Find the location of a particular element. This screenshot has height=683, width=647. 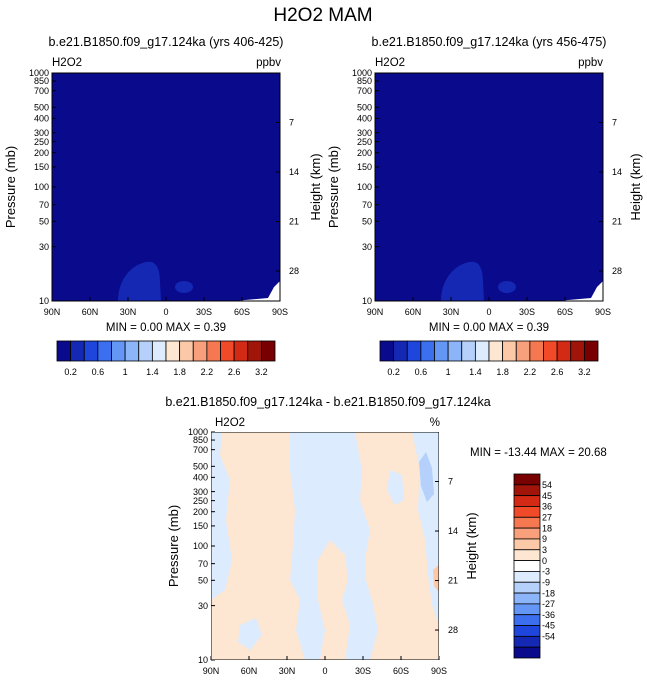

bottom-tick-label: 30S is located at coordinates (527, 312).